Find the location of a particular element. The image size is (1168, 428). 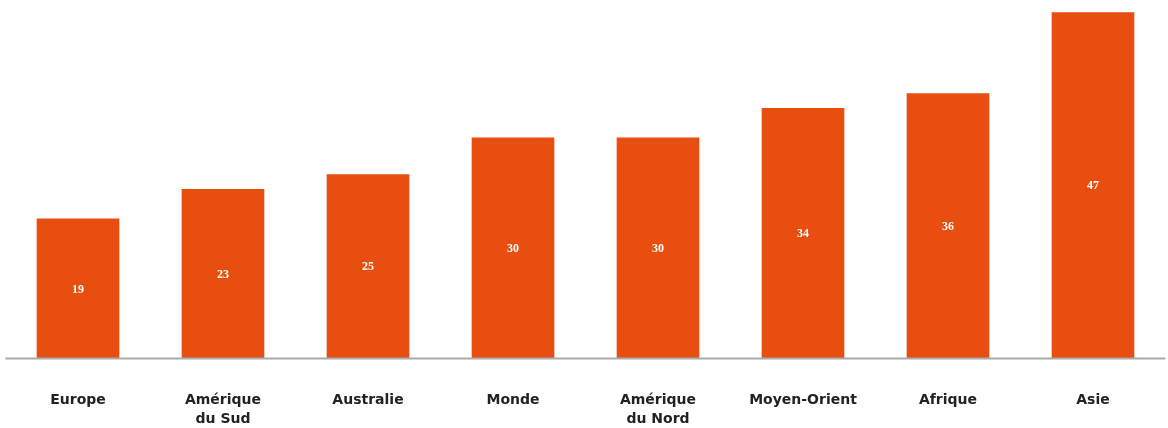

data-label: 47 is located at coordinates (1093, 185).